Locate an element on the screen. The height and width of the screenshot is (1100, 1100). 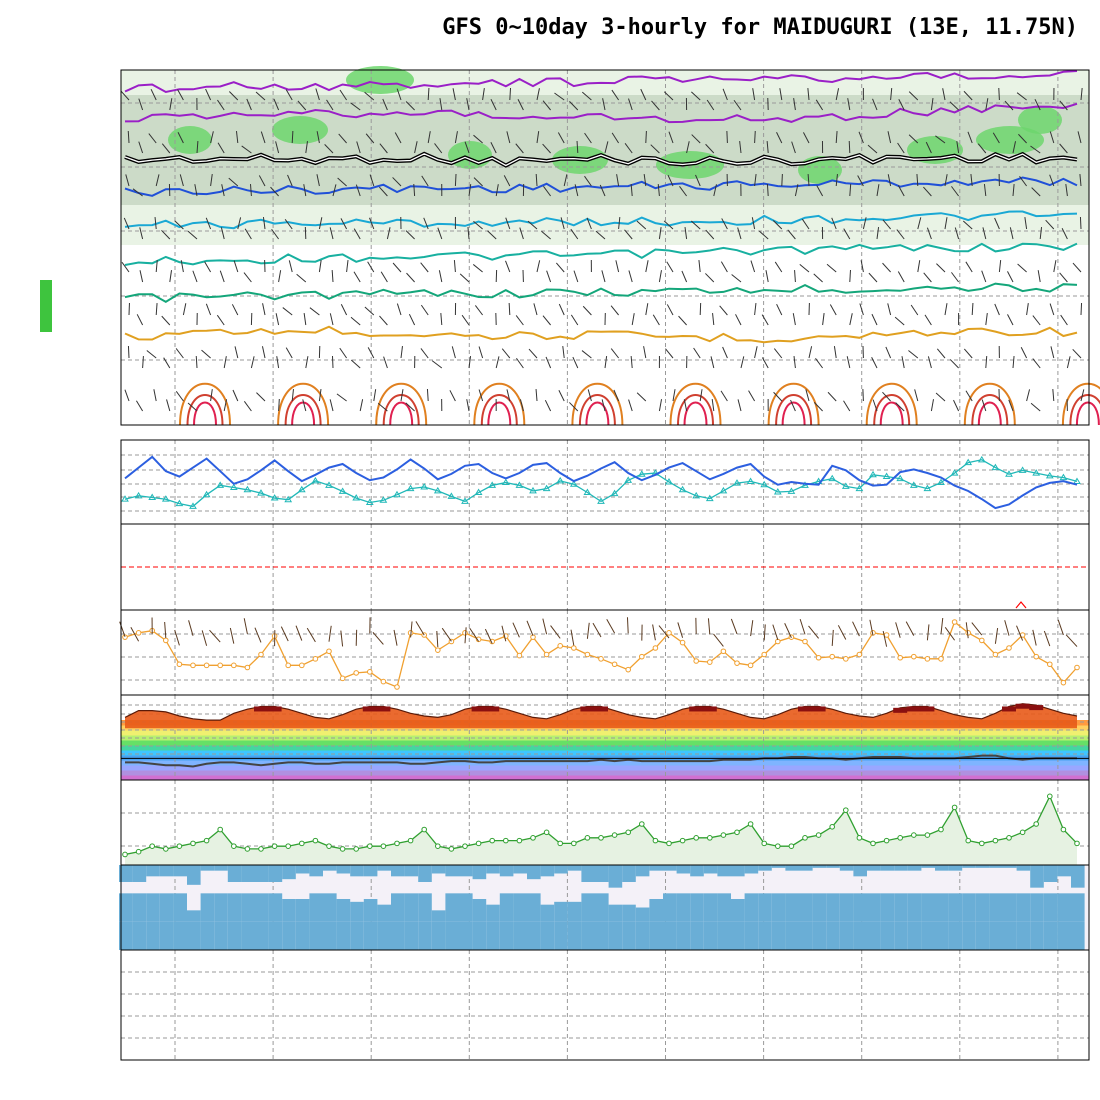
isotherm--5 is located at coordinates (601, 113).